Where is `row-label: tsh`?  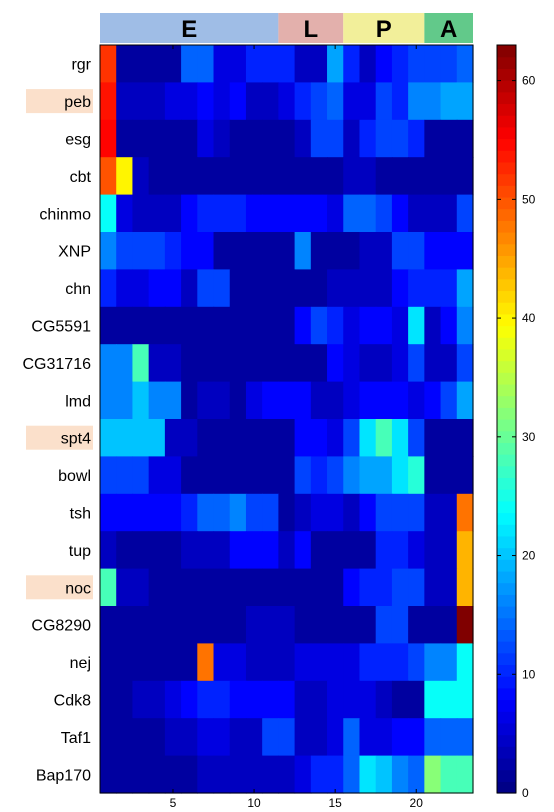 row-label: tsh is located at coordinates (80, 514).